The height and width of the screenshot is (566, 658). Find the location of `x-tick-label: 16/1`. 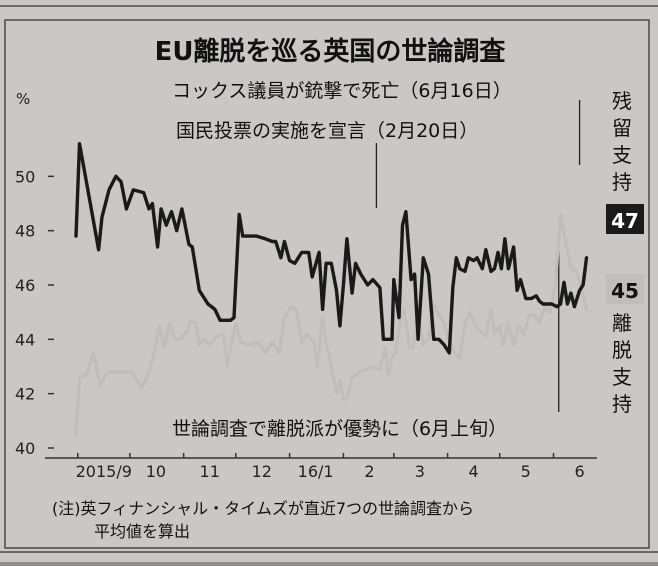

x-tick-label: 16/1 is located at coordinates (316, 471).